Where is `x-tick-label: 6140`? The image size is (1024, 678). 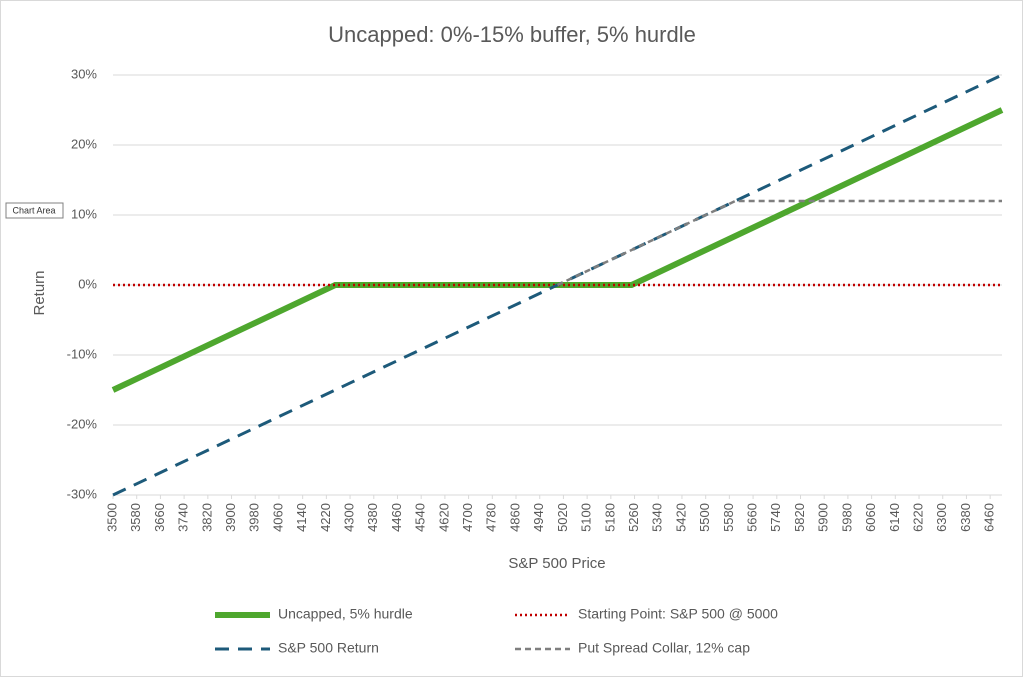 x-tick-label: 6140 is located at coordinates (894, 517).